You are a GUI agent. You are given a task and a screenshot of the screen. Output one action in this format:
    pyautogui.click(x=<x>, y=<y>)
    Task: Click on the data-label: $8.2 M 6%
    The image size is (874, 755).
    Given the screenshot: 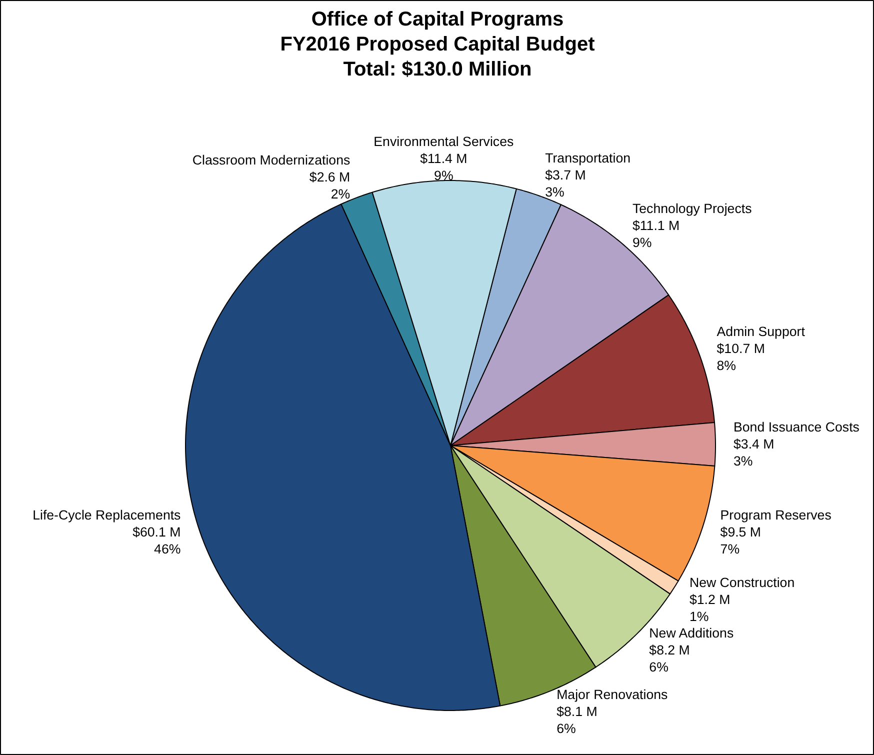 What is the action you would take?
    pyautogui.click(x=669, y=658)
    